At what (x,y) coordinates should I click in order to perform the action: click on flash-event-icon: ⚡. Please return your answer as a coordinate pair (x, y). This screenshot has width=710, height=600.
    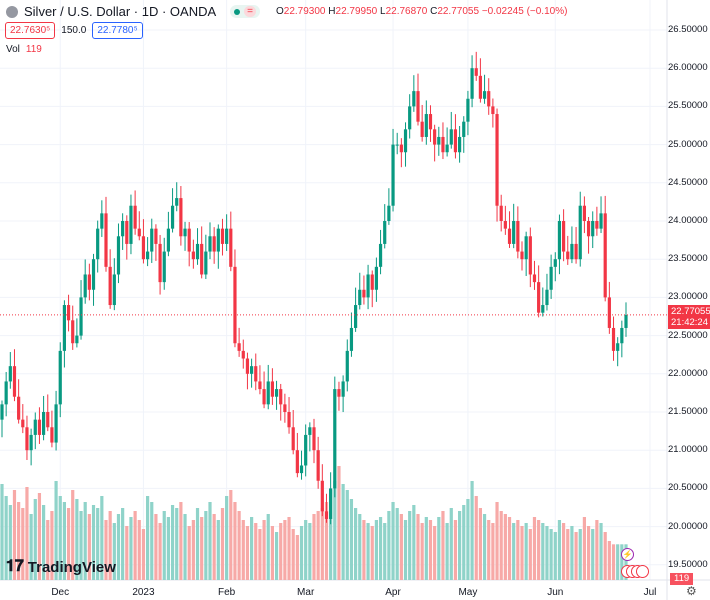
    Looking at the image, I should click on (627, 554).